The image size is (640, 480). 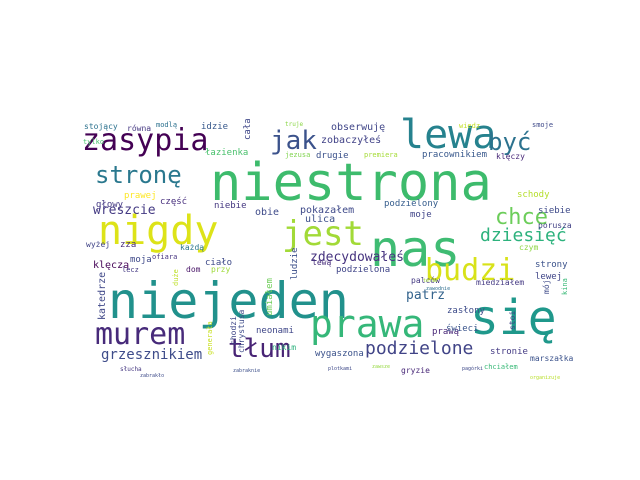 What do you see at coordinates (248, 129) in the screenshot?
I see `cloud-word: cała` at bounding box center [248, 129].